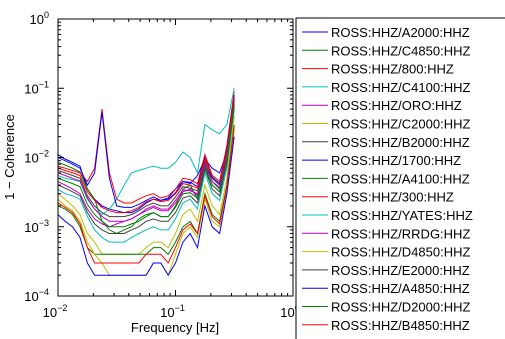  What do you see at coordinates (400, 32) in the screenshot?
I see `legend-label: ROSS:HHZ/A2000:HHZ` at bounding box center [400, 32].